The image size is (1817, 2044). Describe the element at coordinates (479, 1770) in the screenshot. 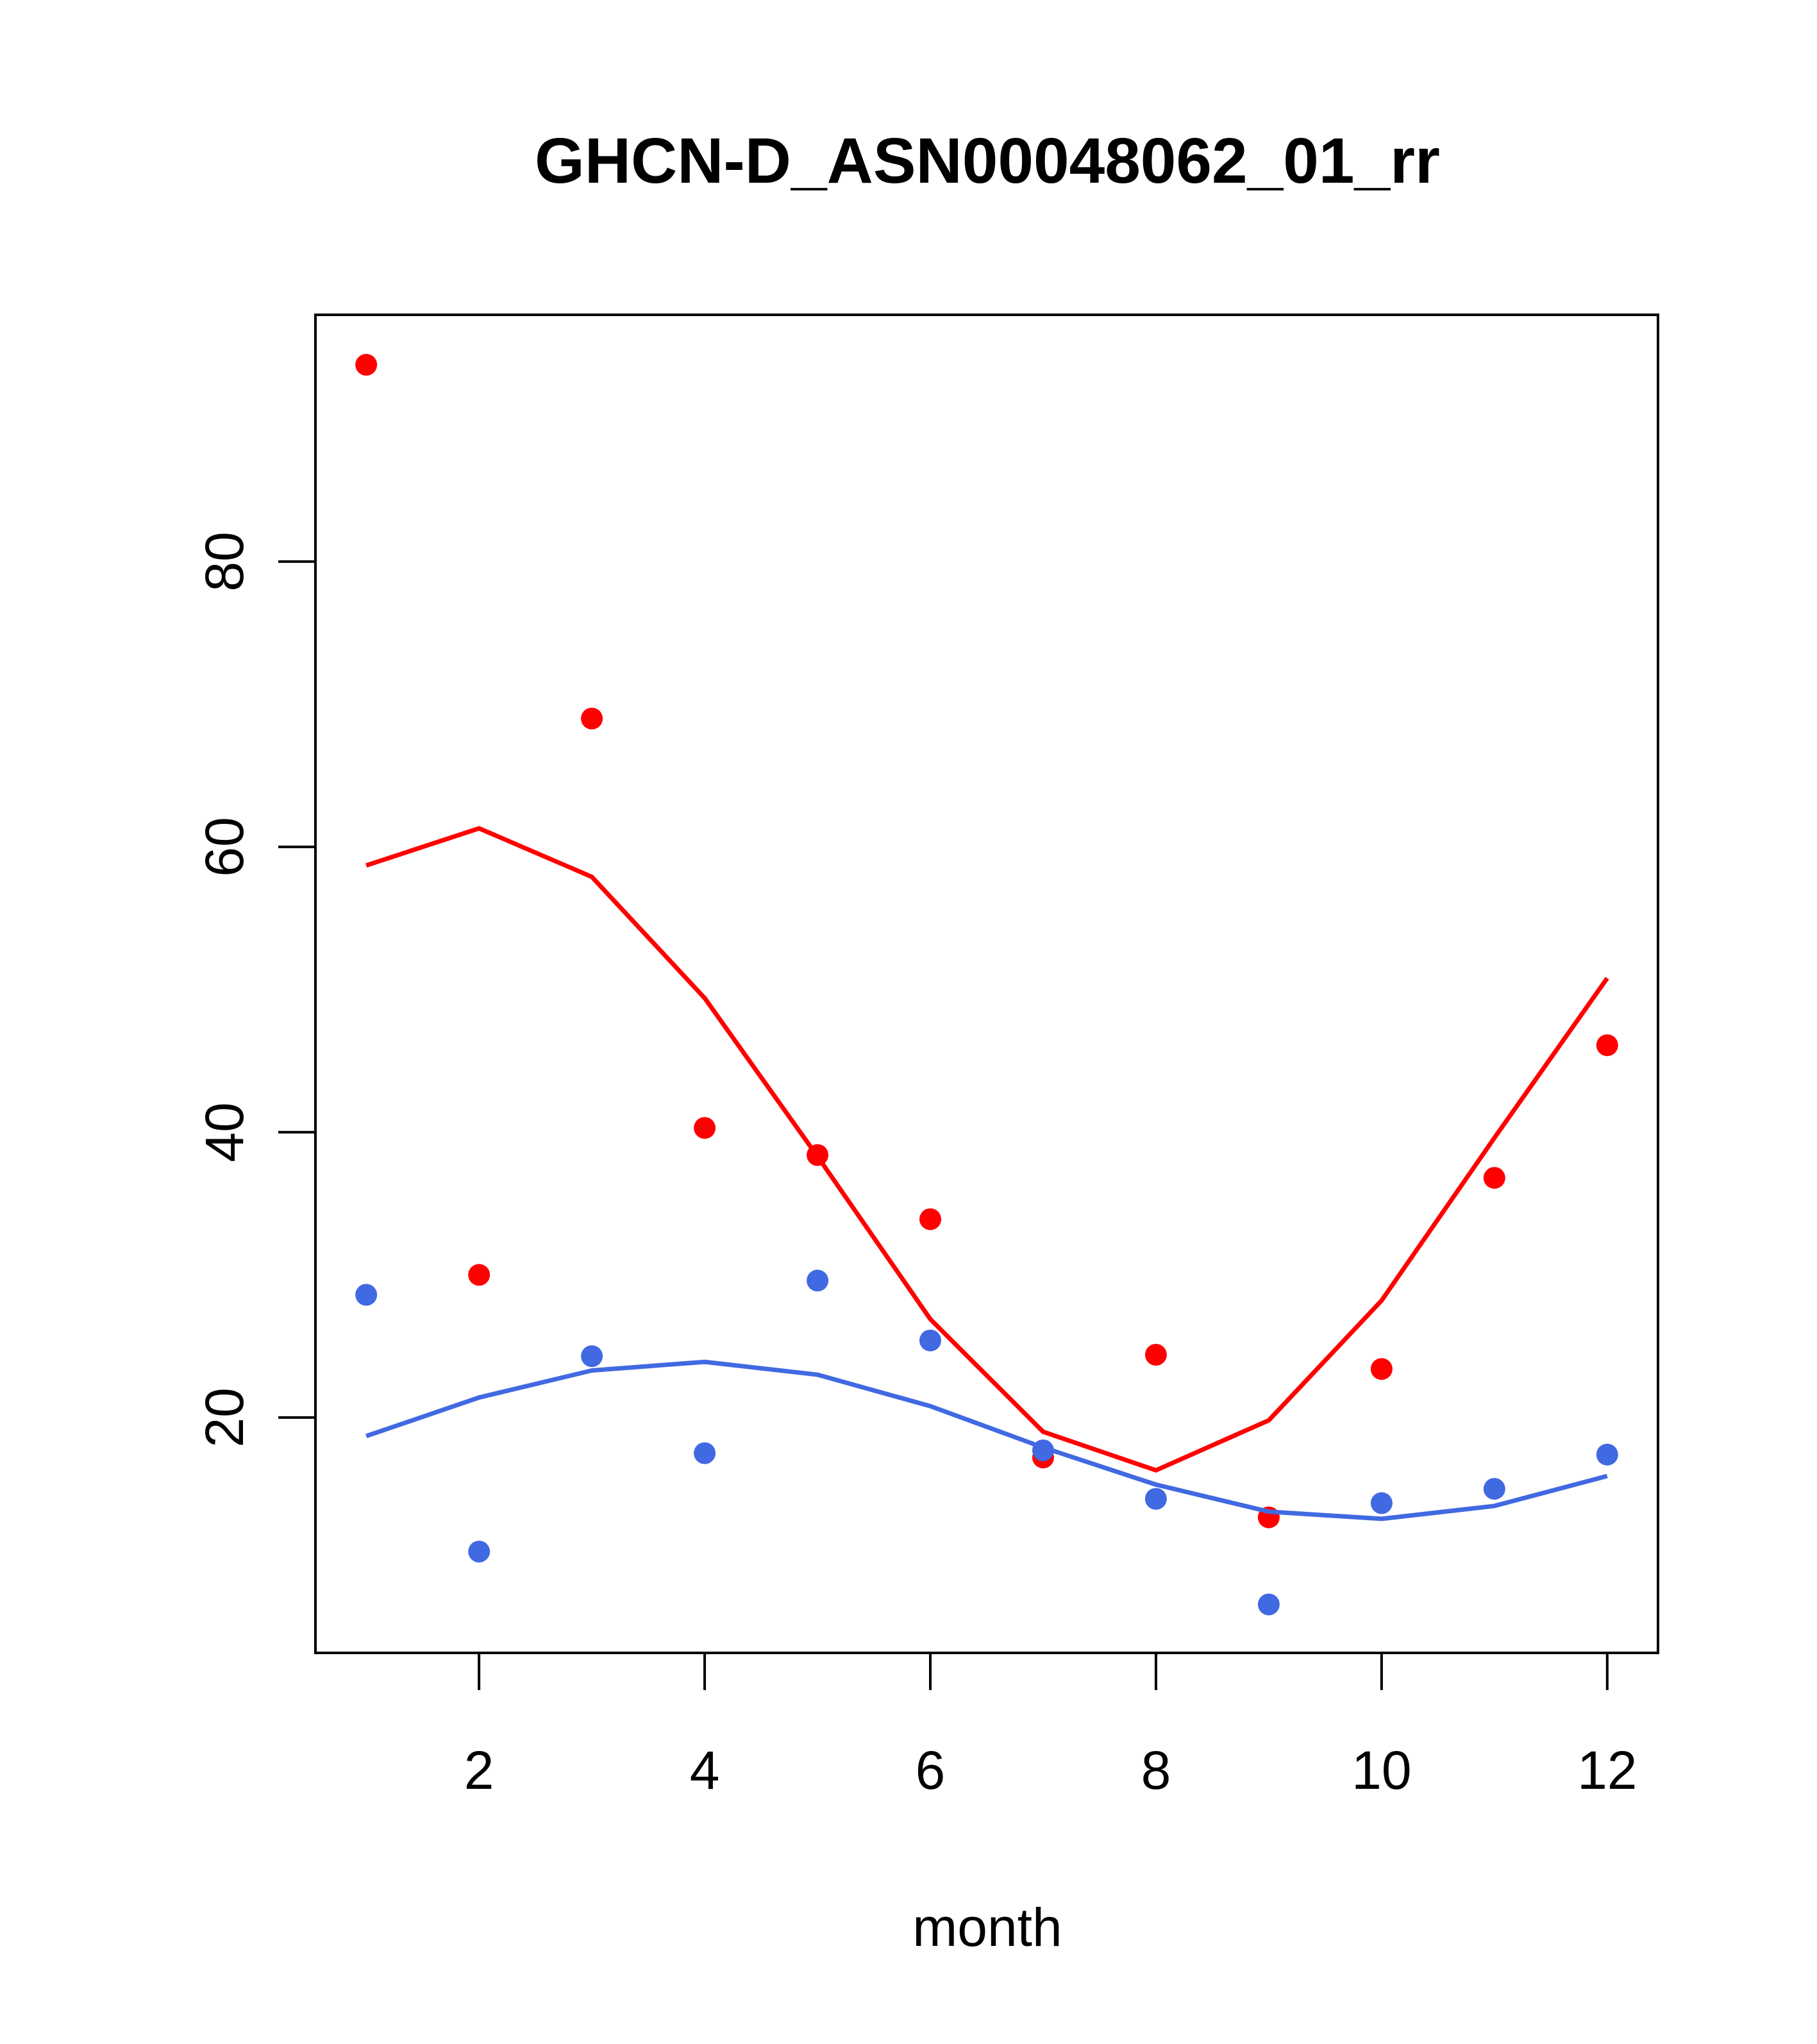

I see `x-tick-label: 2` at that location.